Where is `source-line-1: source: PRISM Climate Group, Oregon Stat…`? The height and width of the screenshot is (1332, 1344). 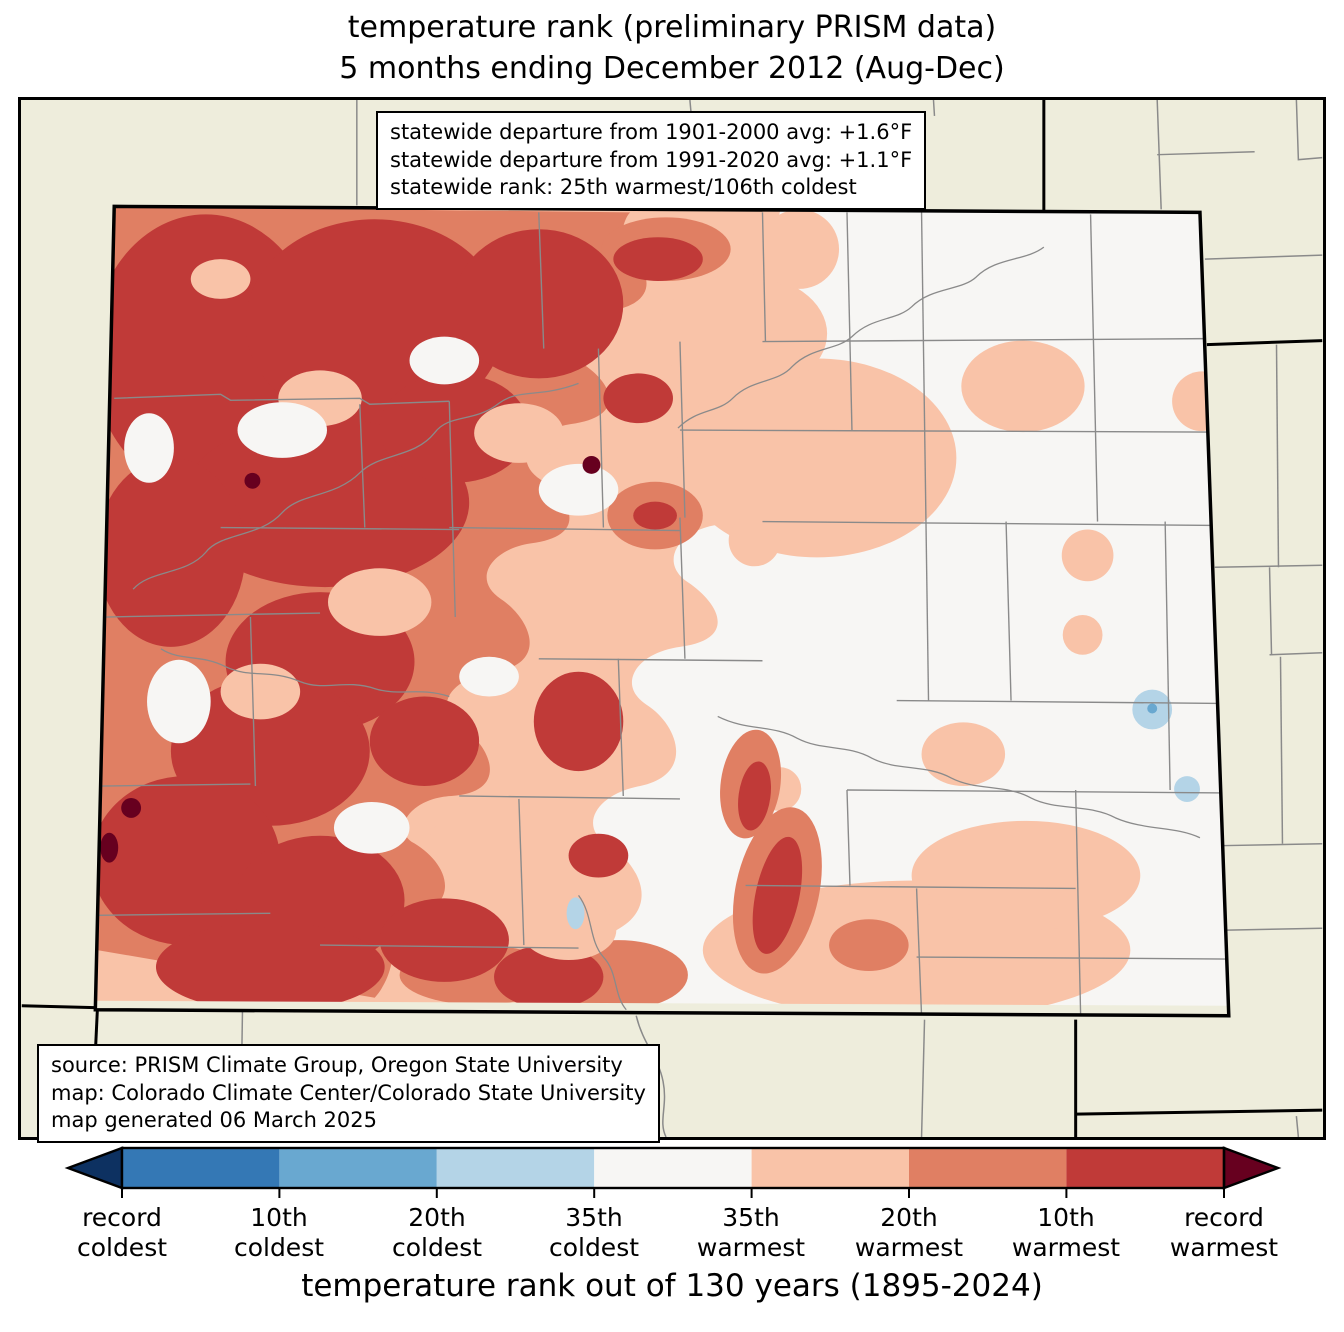 source-line-1: source: PRISM Climate Group, Oregon Stat… is located at coordinates (337, 1065).